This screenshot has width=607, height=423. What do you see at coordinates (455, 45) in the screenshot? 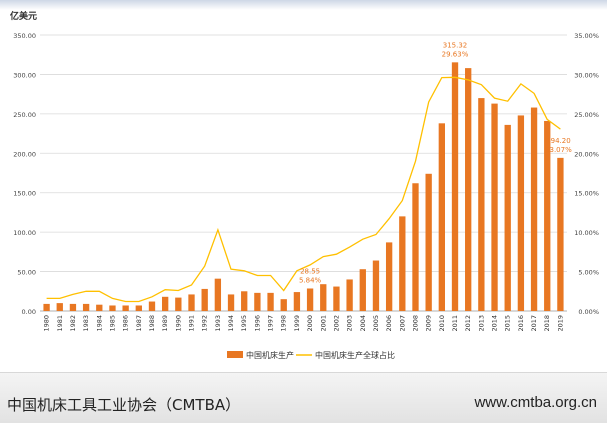
I see `bar-data-label: 315.32` at bounding box center [455, 45].